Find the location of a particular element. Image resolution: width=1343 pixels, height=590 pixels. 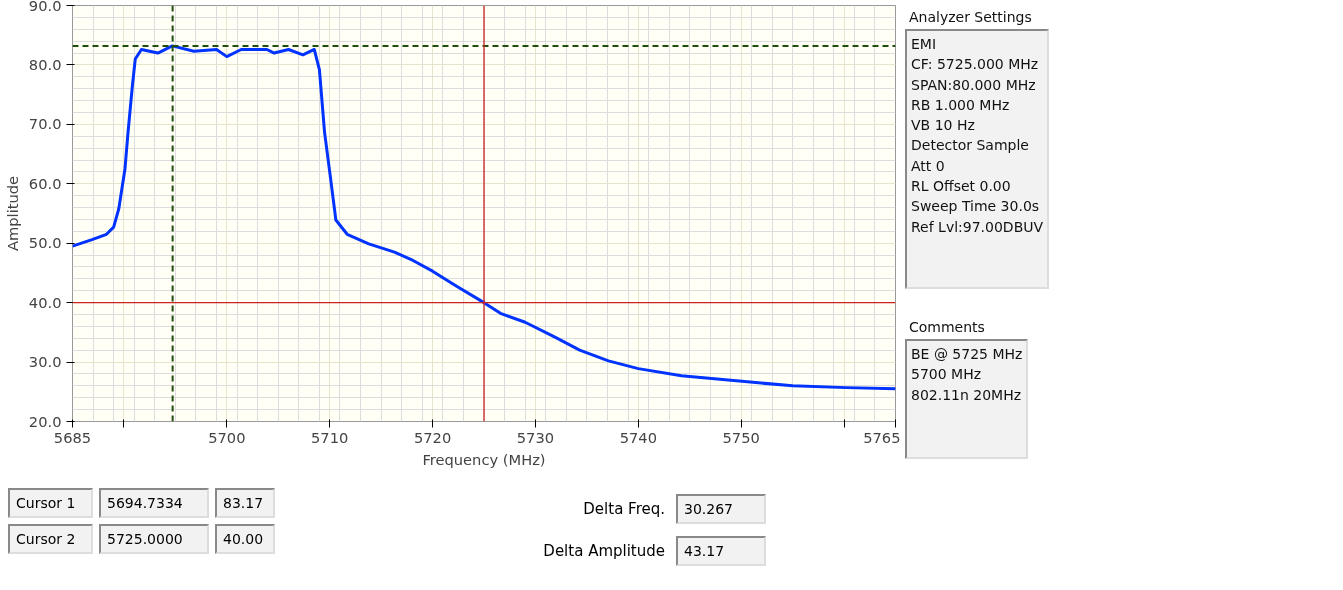

y-tick-label: 30.0 is located at coordinates (45, 362).